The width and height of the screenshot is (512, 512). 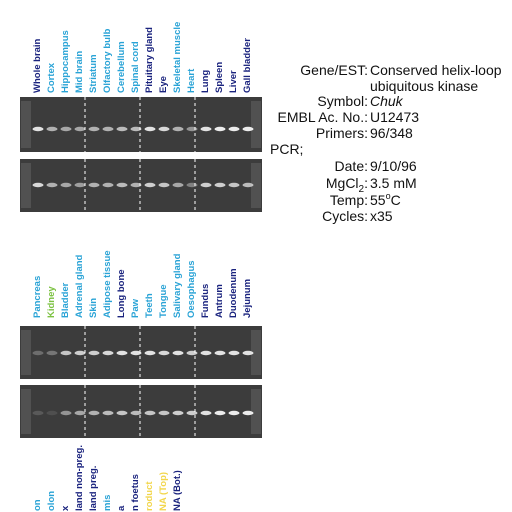 I want to click on lane-label: Bladder, so click(x=65, y=300).